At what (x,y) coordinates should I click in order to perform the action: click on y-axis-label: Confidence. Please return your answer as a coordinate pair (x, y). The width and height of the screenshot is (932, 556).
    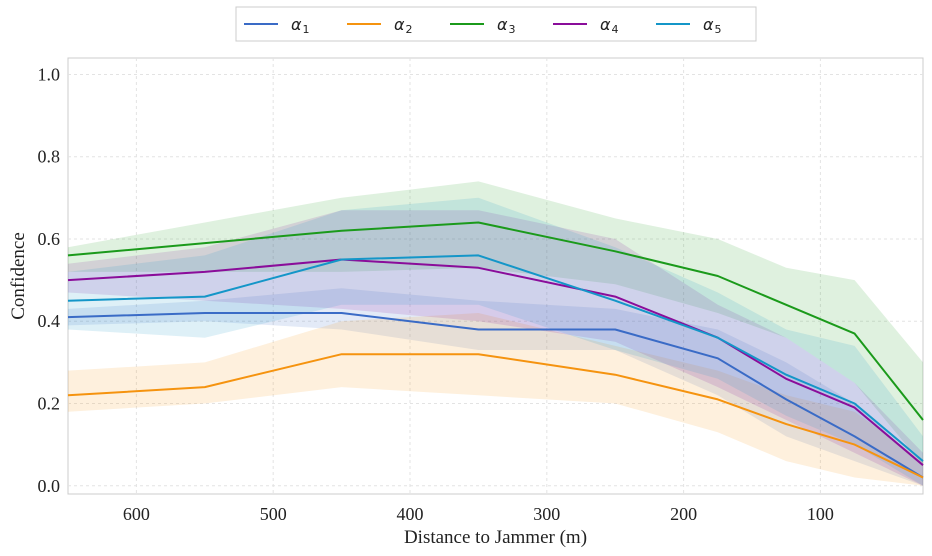
    Looking at the image, I should click on (18, 276).